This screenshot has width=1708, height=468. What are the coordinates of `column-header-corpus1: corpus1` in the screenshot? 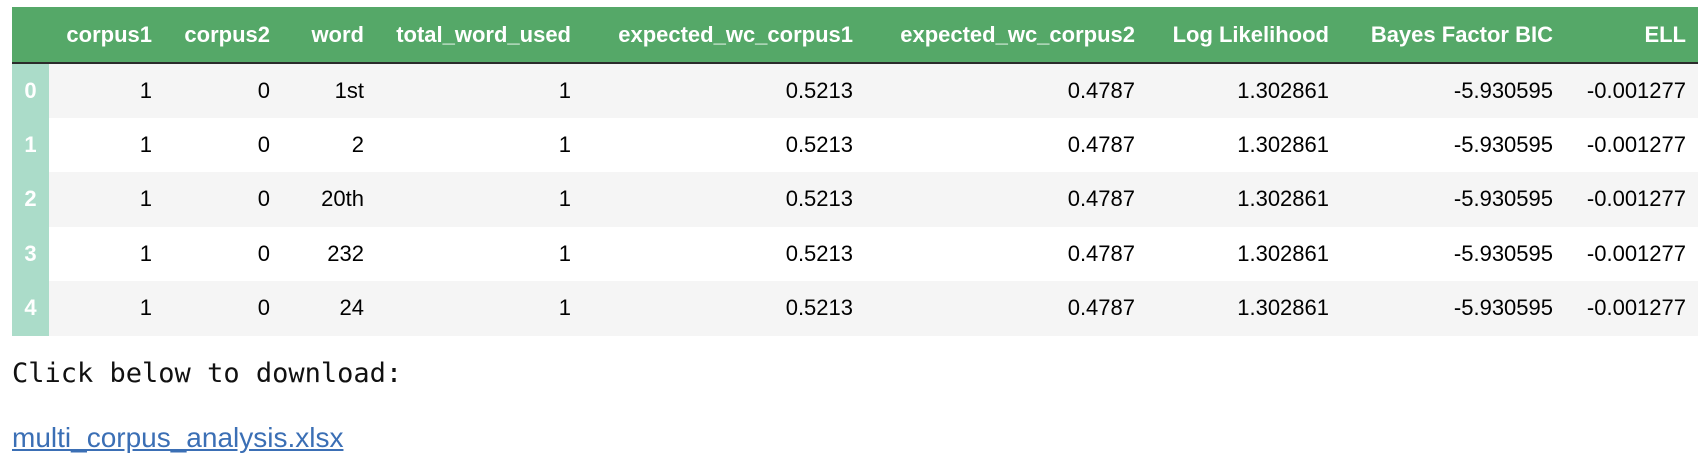 It's located at (106, 35).